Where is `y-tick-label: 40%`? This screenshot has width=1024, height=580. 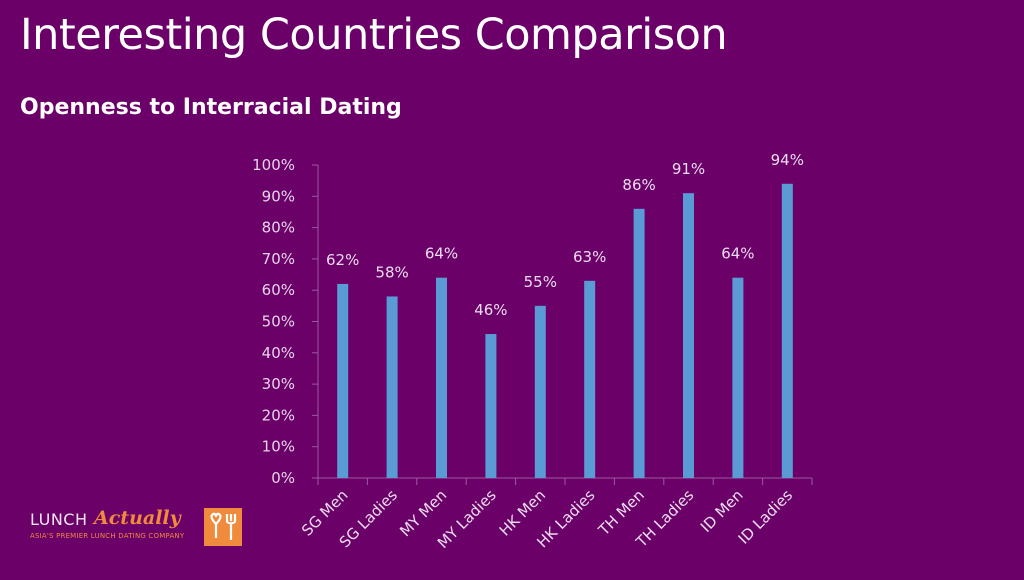
y-tick-label: 40% is located at coordinates (278, 353).